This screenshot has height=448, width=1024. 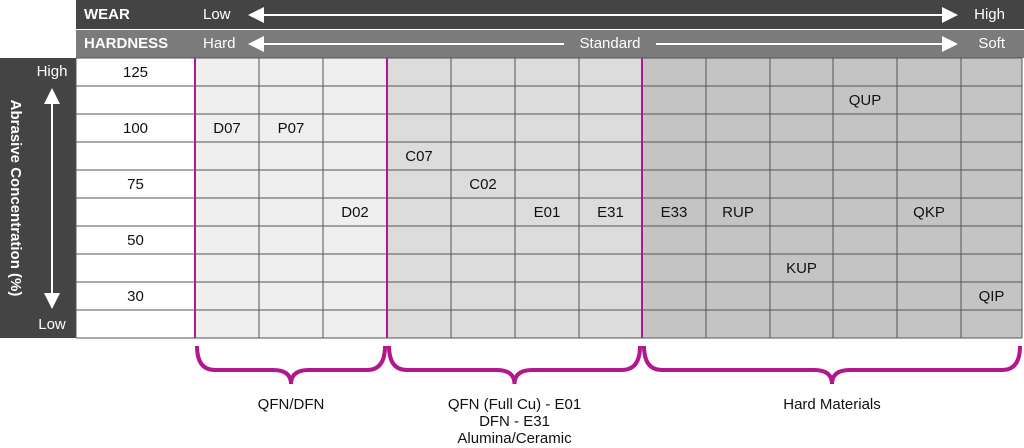 I want to click on axis-title: Abrasive Concentration (%), so click(x=15, y=198).